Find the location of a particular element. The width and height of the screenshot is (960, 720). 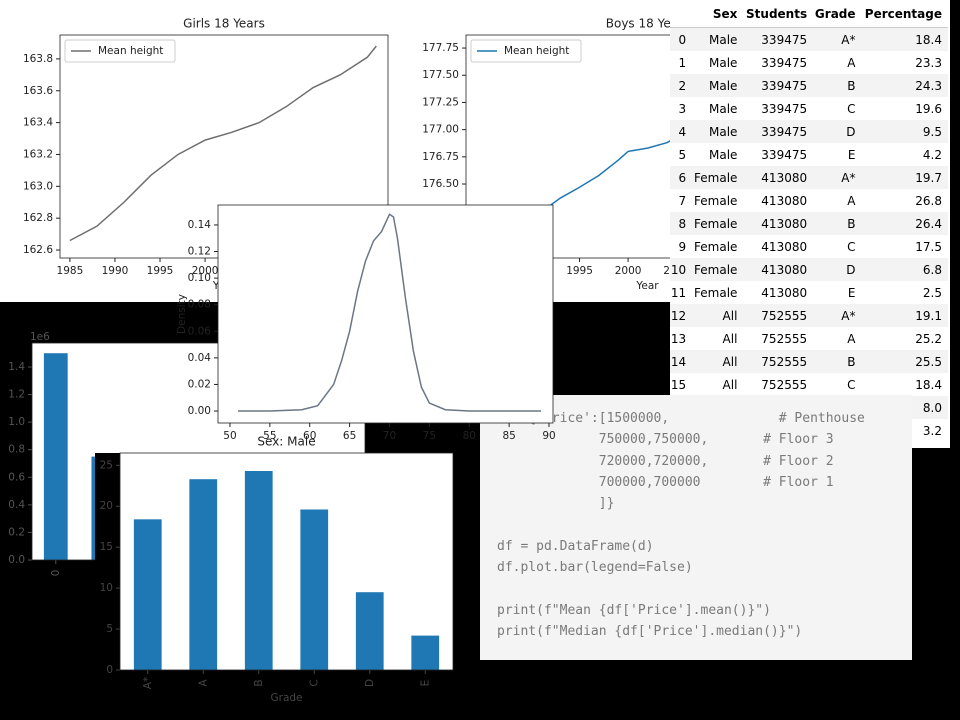

table-row: 7 Female 413080 A 26.8 is located at coordinates (809, 200).